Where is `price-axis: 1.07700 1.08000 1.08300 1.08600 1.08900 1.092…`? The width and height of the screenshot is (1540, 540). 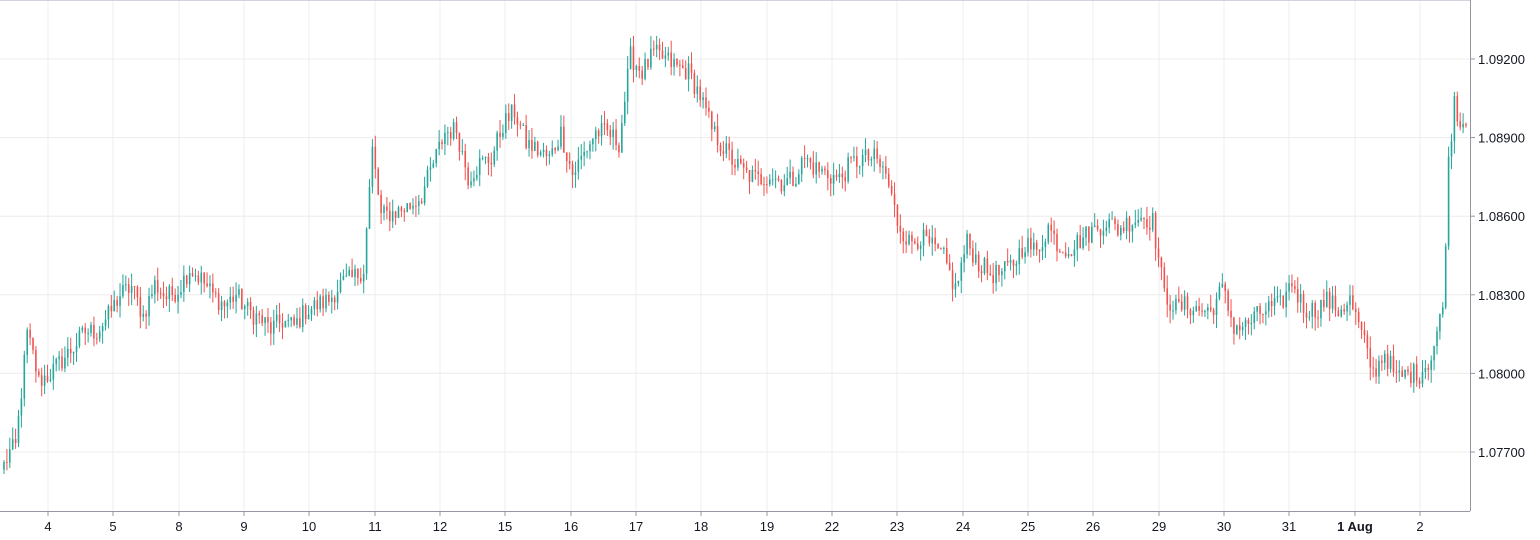 price-axis: 1.07700 1.08000 1.08300 1.08600 1.08900 1.092… is located at coordinates (1497, 256).